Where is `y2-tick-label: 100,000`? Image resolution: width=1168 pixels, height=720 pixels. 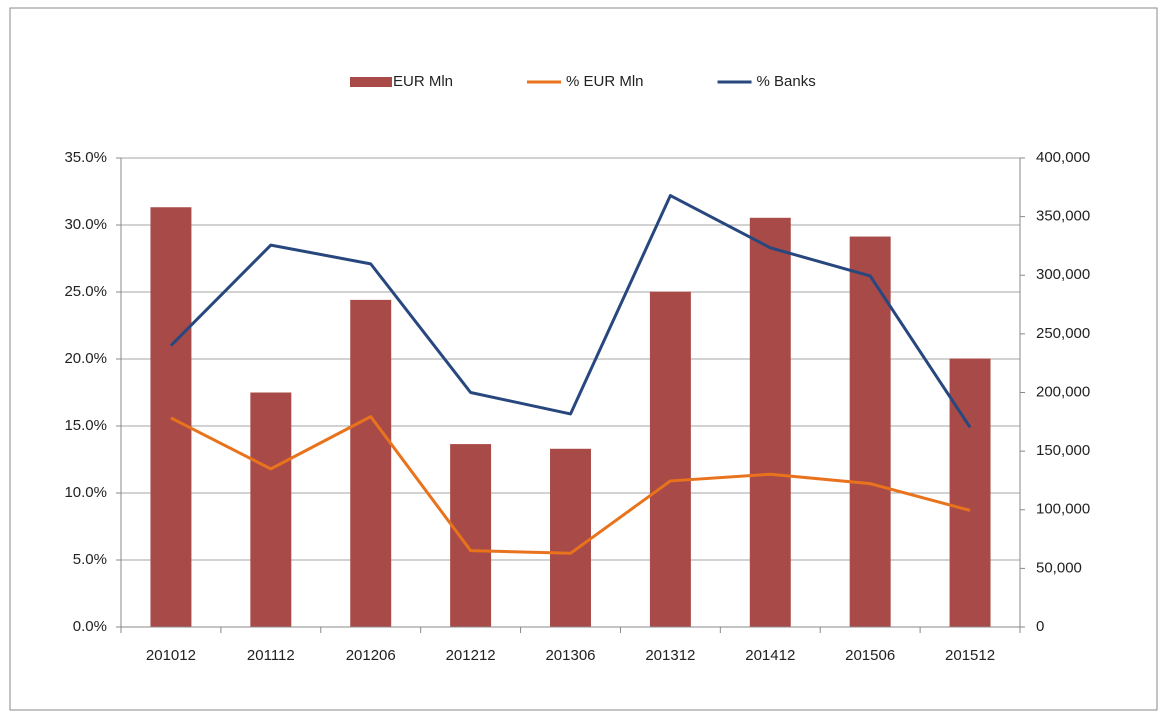 y2-tick-label: 100,000 is located at coordinates (1063, 509).